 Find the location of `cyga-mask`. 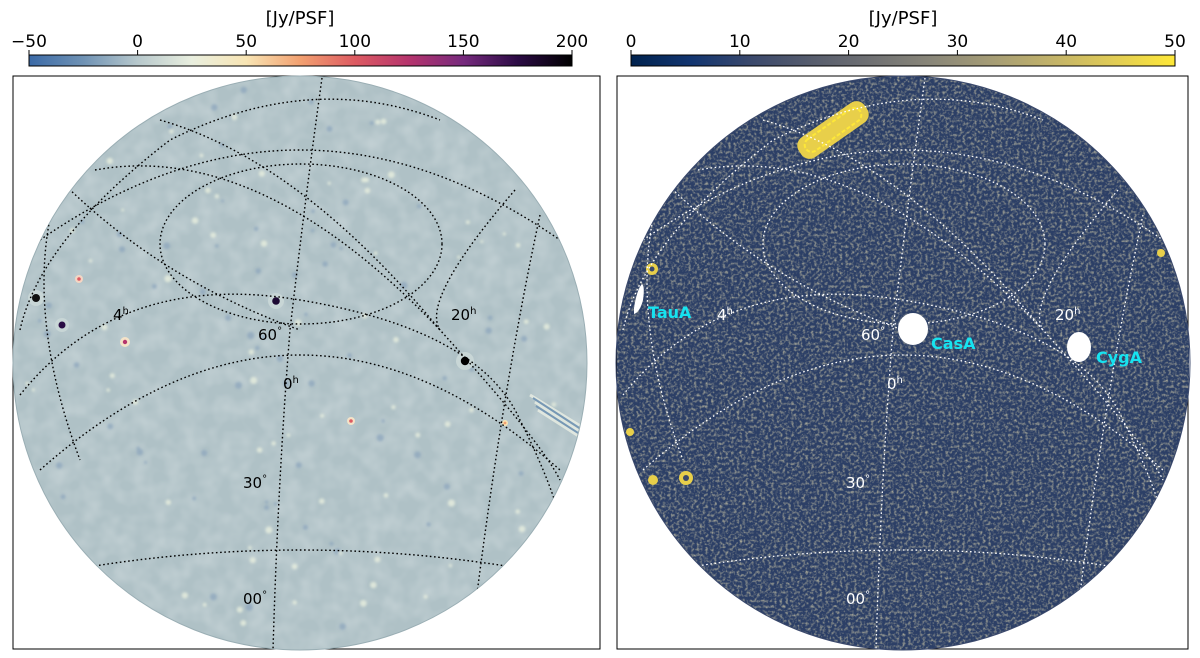

cyga-mask is located at coordinates (1079, 347).